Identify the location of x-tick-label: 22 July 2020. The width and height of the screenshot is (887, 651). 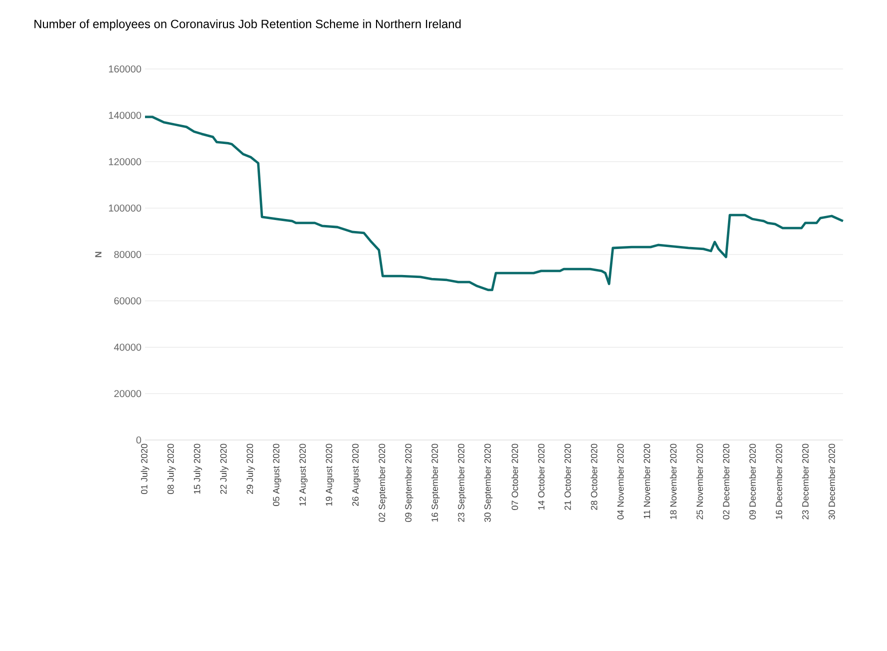
(224, 469).